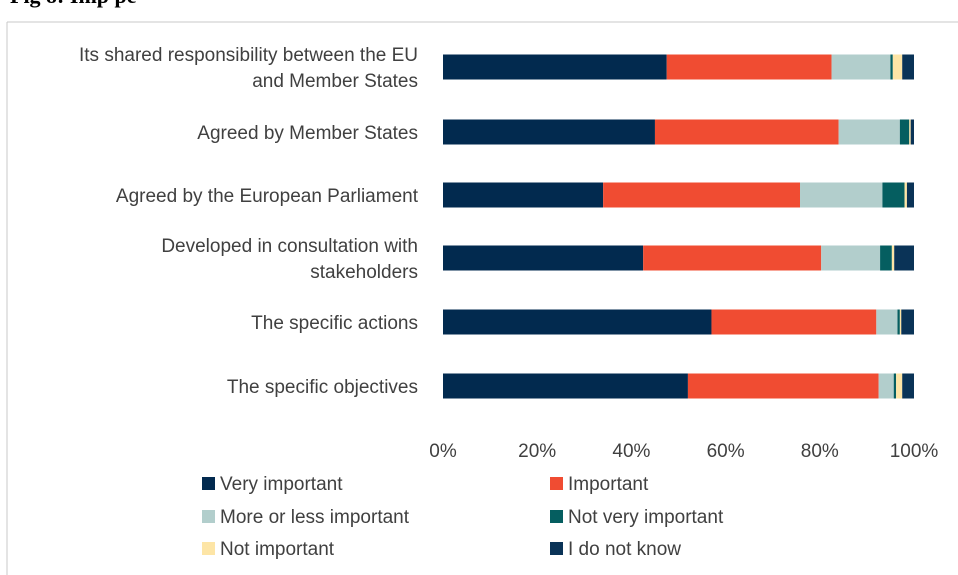 This screenshot has width=958, height=575. What do you see at coordinates (73, 4) in the screenshot?
I see `figure-title: Fig 8: Imp pe` at bounding box center [73, 4].